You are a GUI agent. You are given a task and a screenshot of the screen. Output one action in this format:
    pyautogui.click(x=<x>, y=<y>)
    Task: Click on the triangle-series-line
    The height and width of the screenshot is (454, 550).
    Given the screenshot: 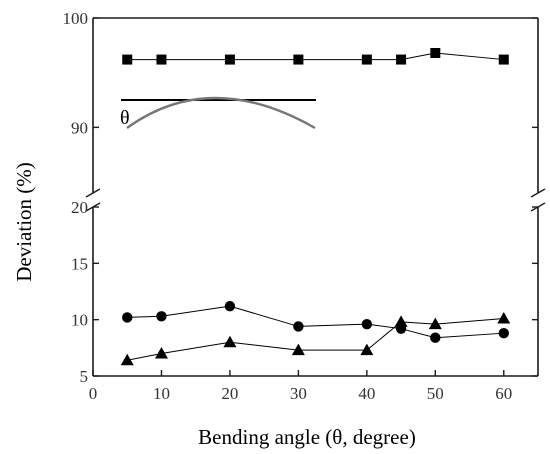 What is the action you would take?
    pyautogui.click(x=315, y=339)
    